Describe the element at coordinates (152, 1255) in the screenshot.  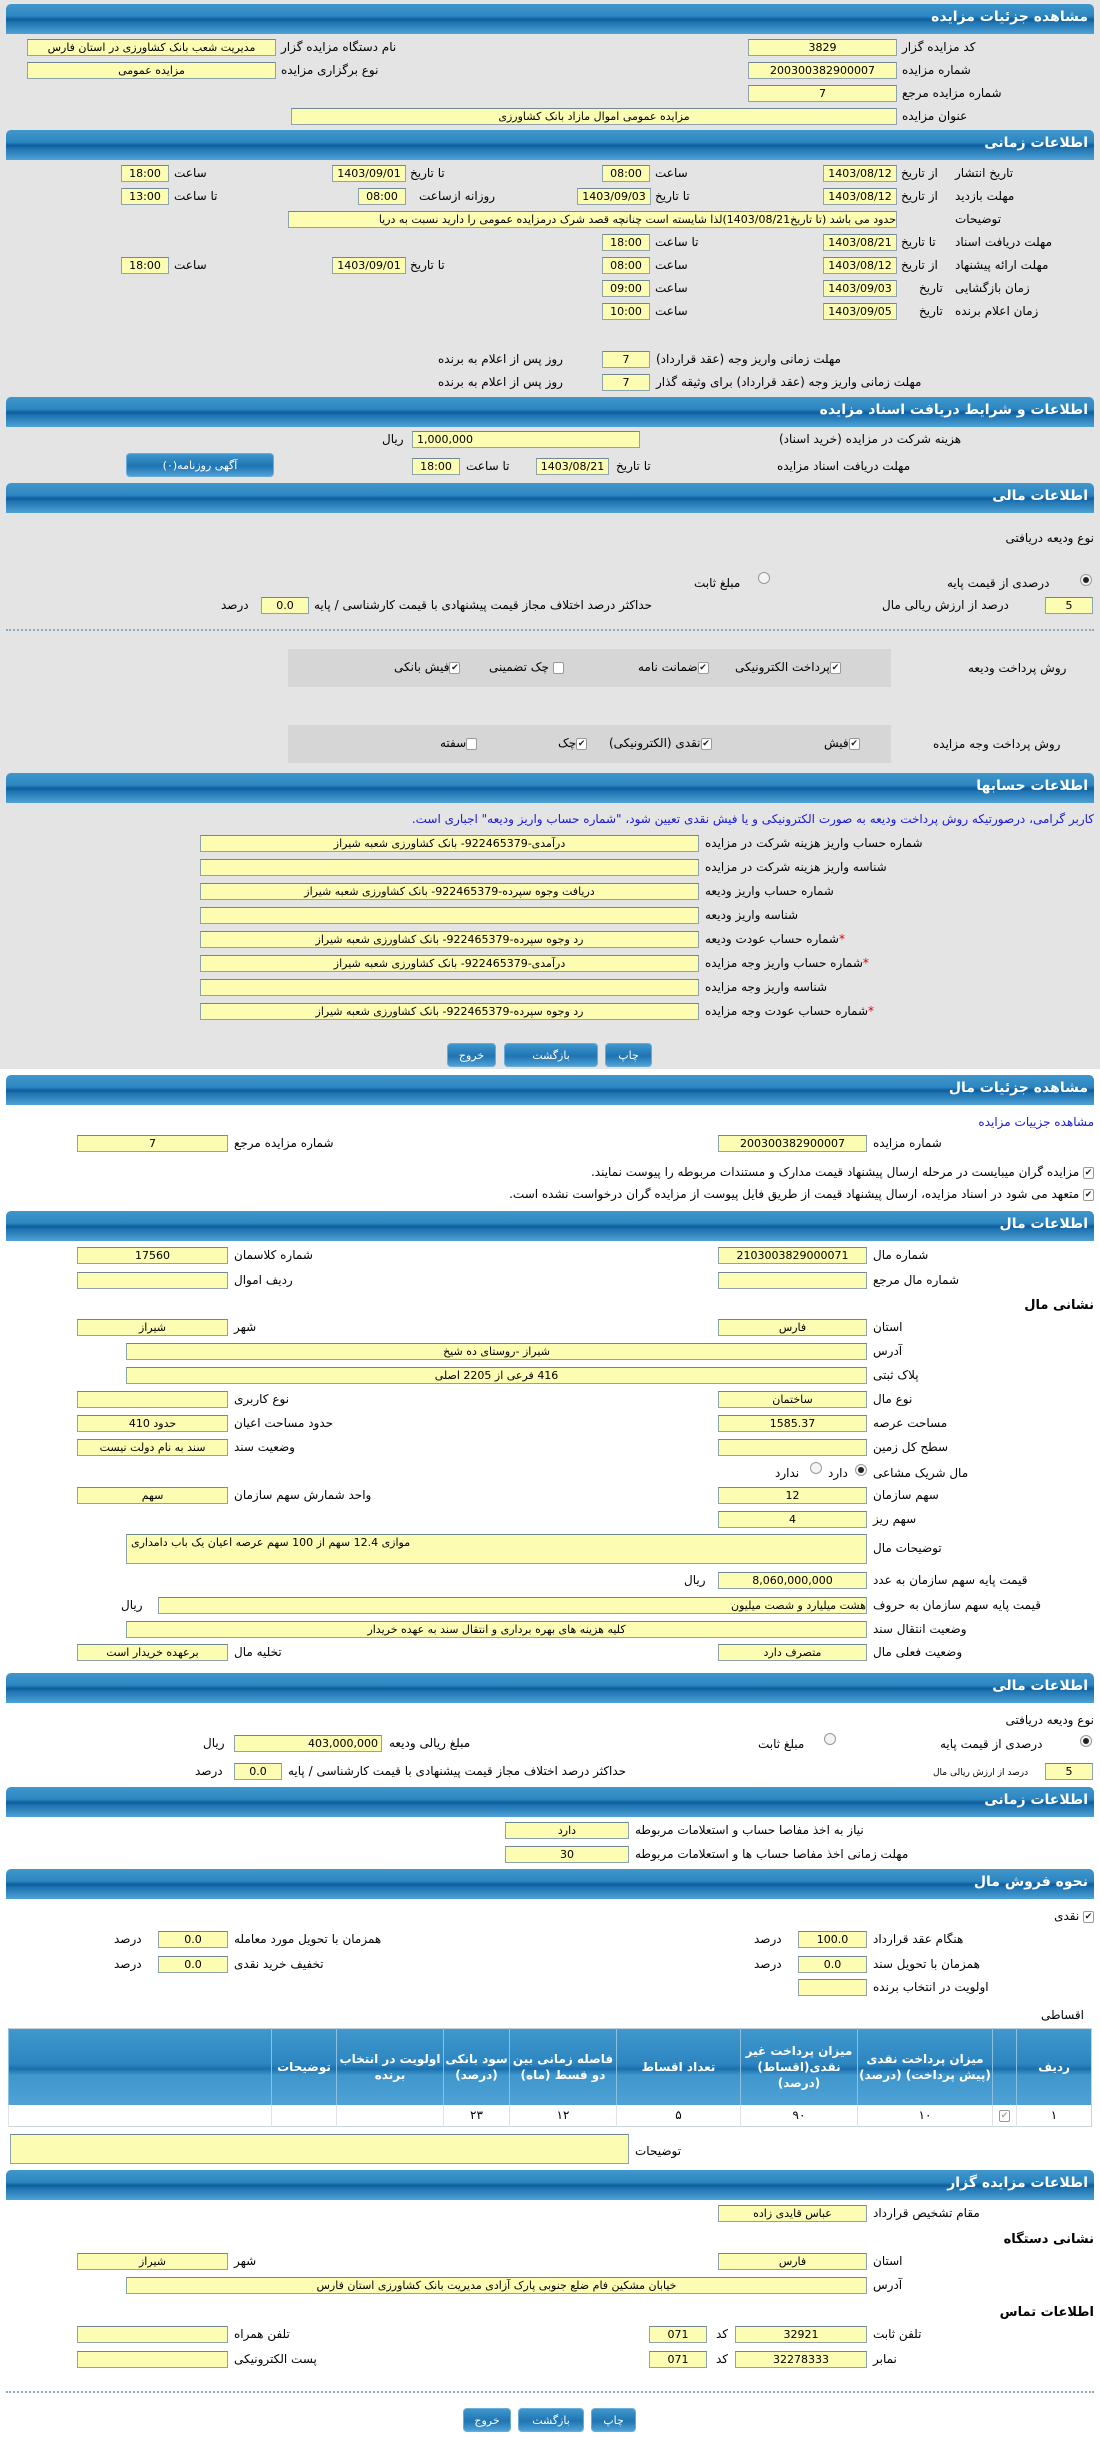
I see `class-number-field: 17560` at that location.